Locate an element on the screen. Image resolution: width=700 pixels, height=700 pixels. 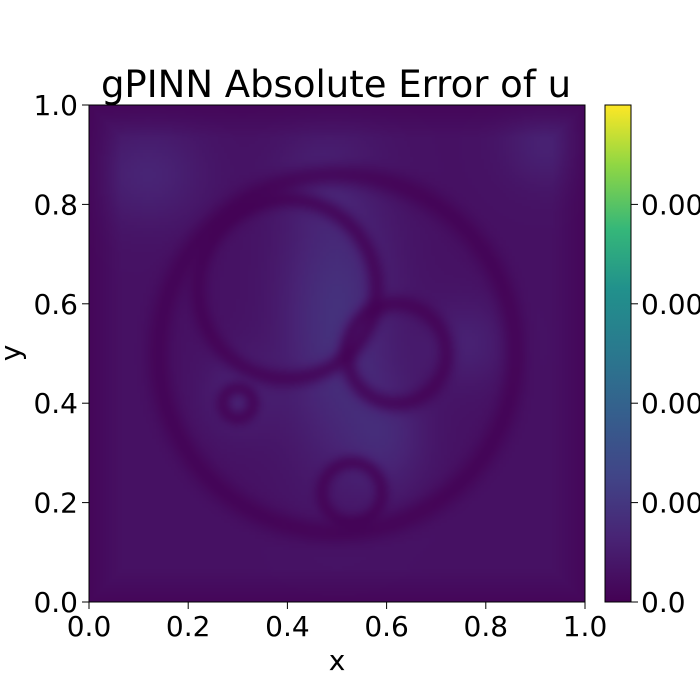
y-axis: 0.0 0.2 0.4 0.6 0.8 1.0 is located at coordinates (61, 354).